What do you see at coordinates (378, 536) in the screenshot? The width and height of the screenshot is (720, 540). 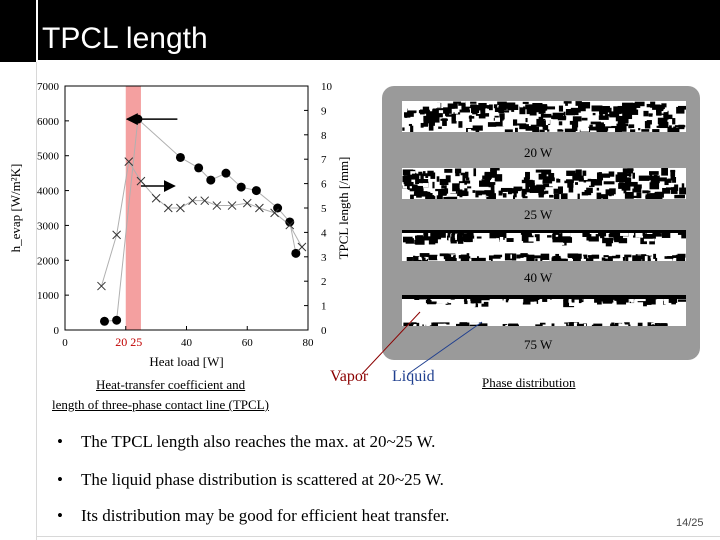 I see `bottom-rule` at bounding box center [378, 536].